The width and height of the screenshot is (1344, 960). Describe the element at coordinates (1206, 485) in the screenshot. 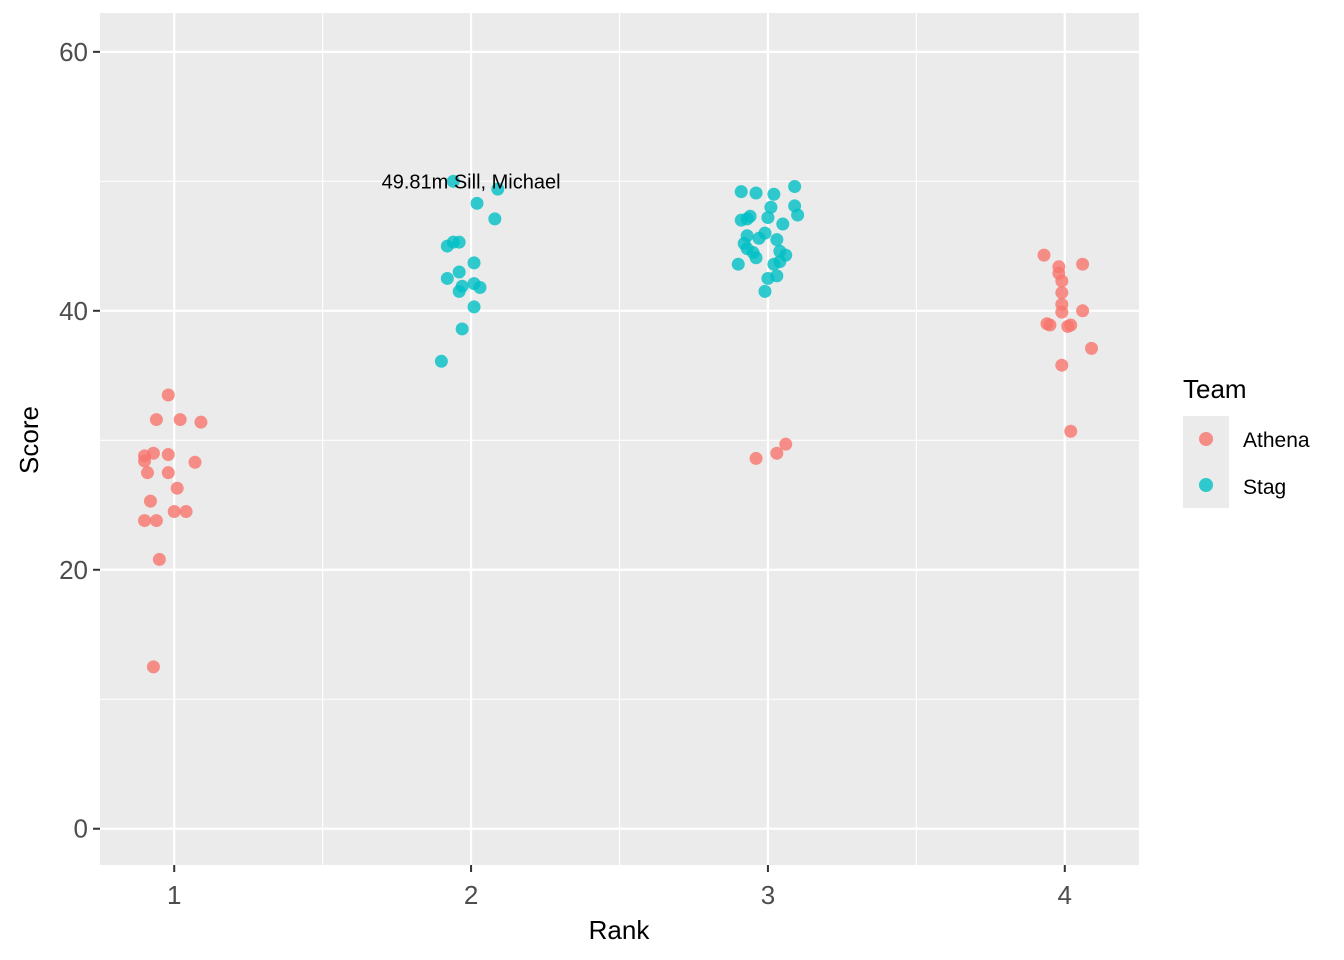

I see `legend-key-stag` at that location.